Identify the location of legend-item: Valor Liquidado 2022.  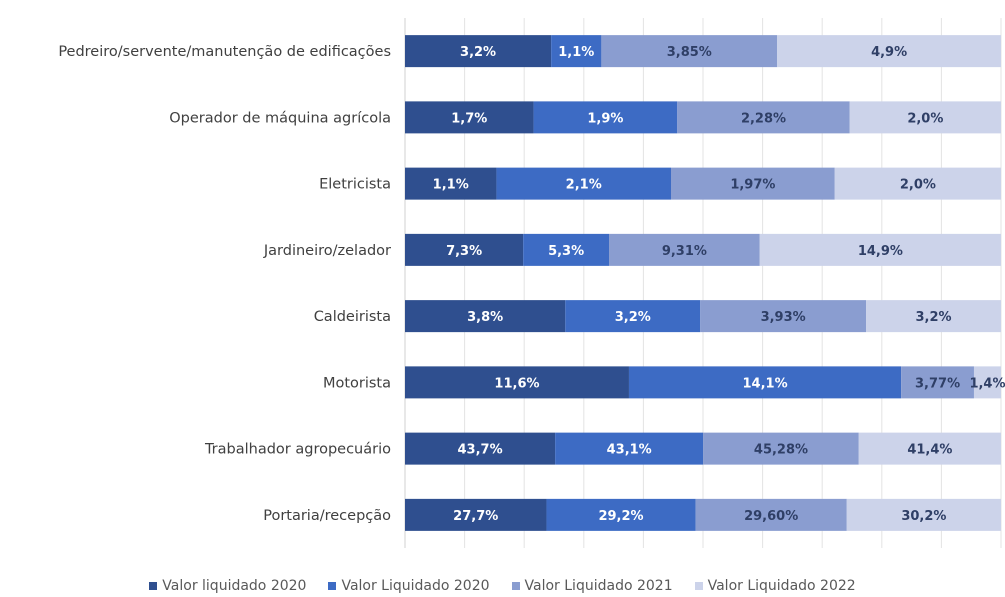
(775, 586).